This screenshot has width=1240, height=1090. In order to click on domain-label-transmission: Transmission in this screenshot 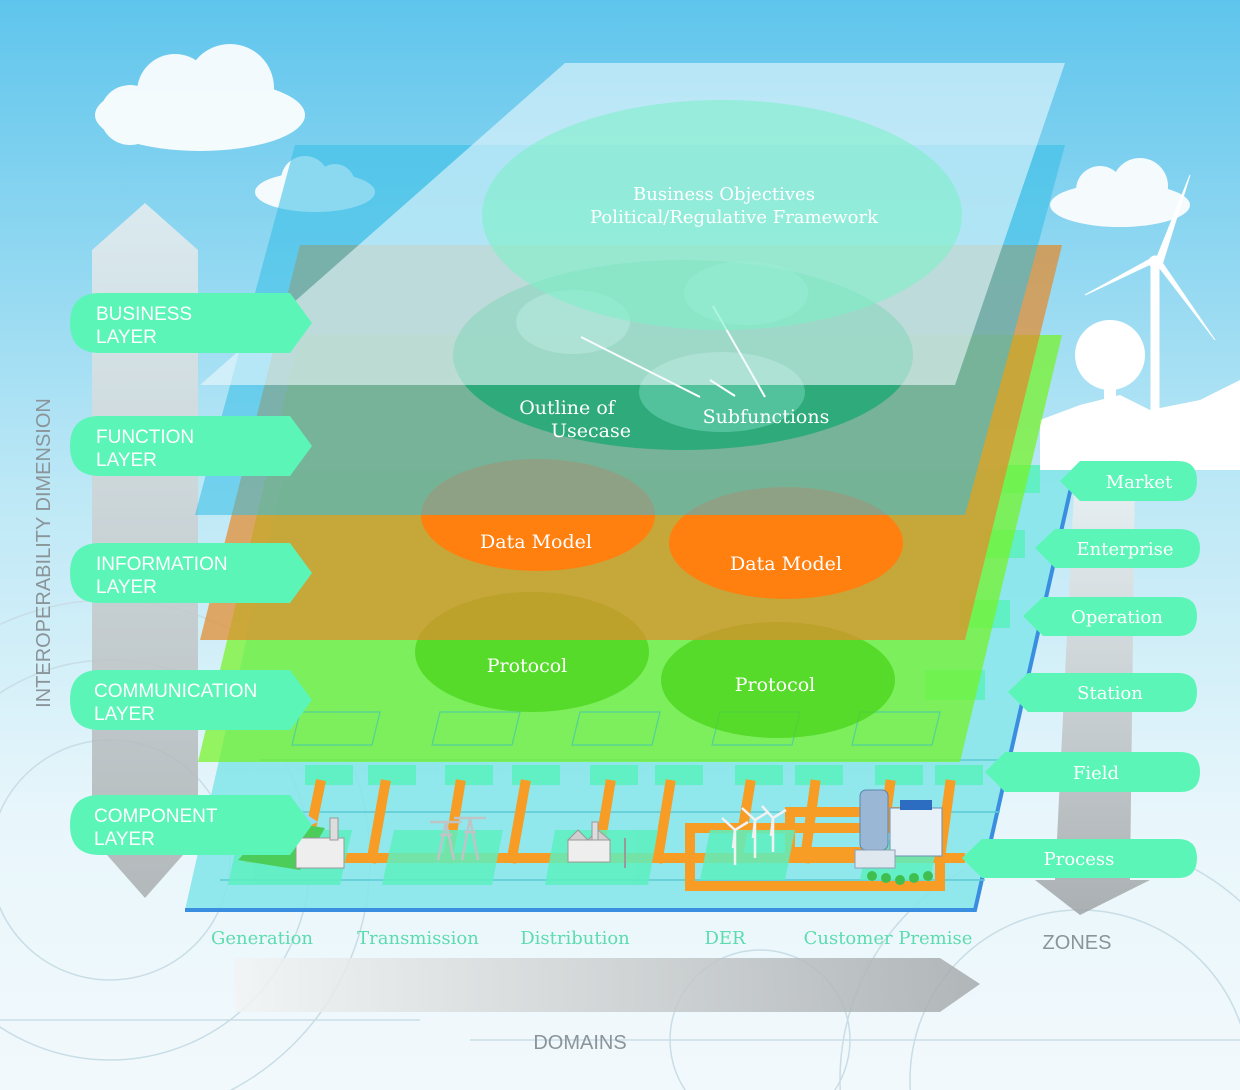, I will do `click(418, 938)`.